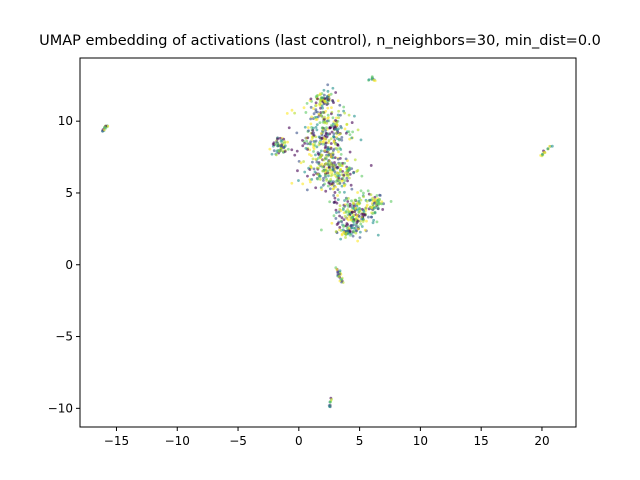  What do you see at coordinates (177, 441) in the screenshot?
I see `x-tick-label: −10` at bounding box center [177, 441].